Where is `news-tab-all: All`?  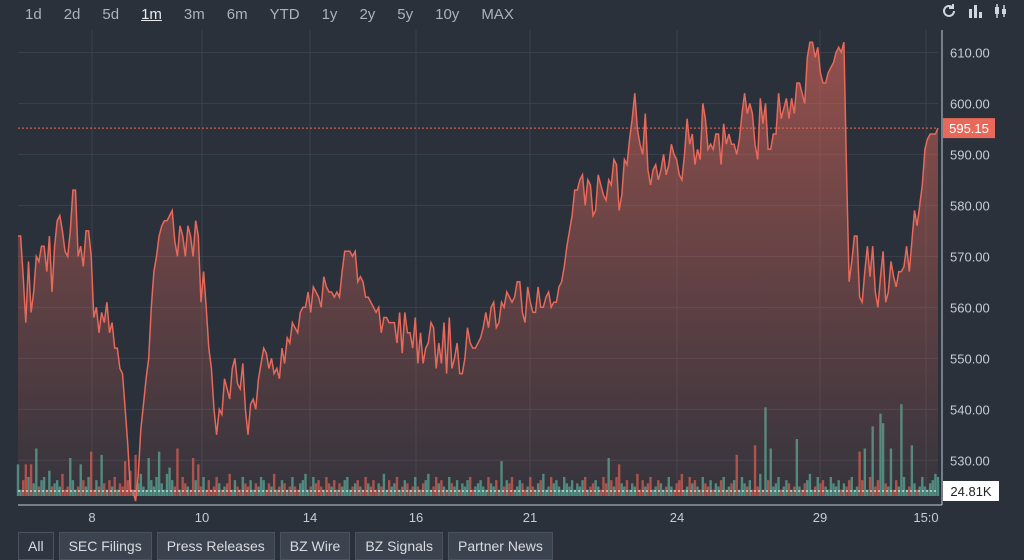 news-tab-all: All is located at coordinates (36, 546).